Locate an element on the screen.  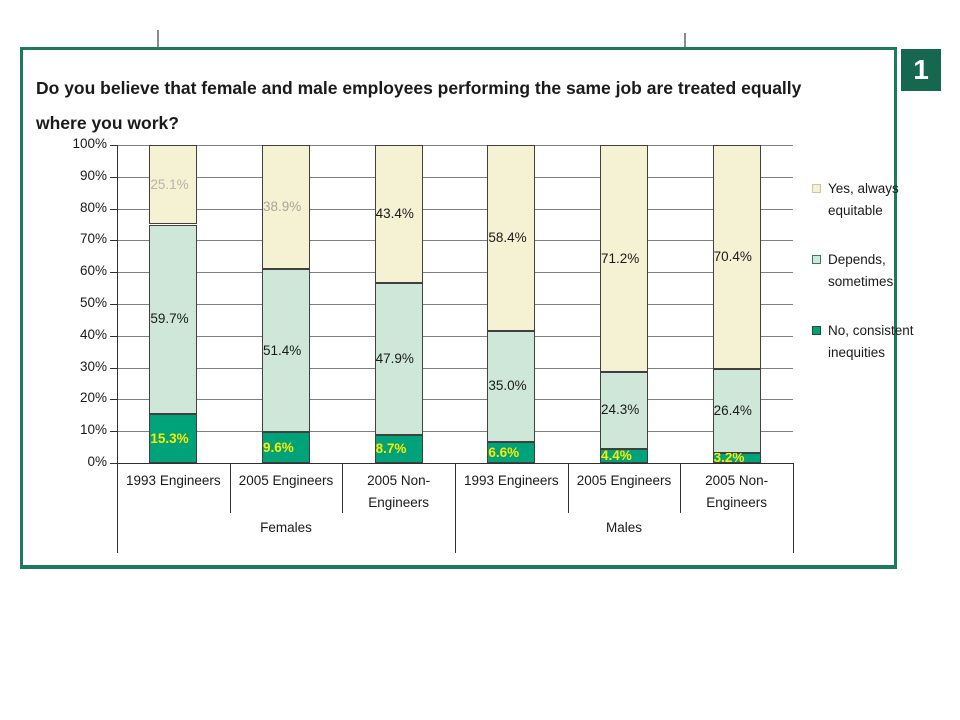
bar-value-label: 58.4% is located at coordinates (507, 237).